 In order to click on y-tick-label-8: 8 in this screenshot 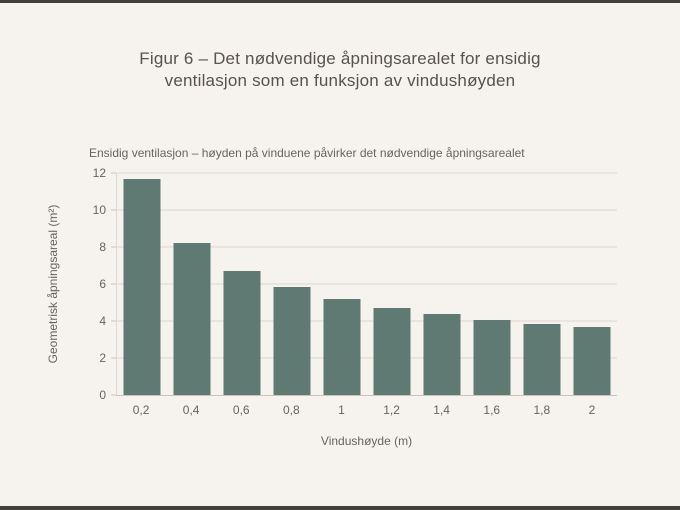, I will do `click(102, 247)`.